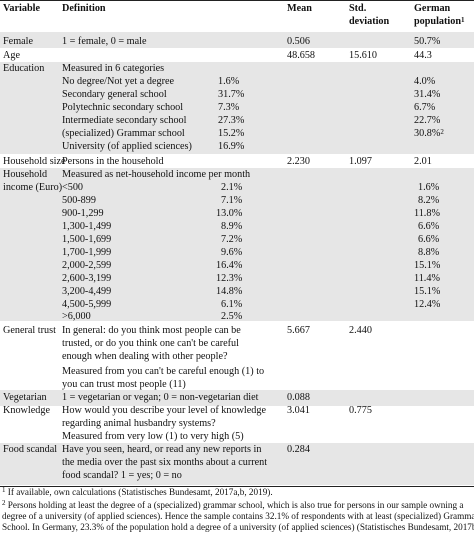 This screenshot has width=474, height=535. Describe the element at coordinates (25, 174) in the screenshot. I see `income-variable-line1: Household` at that location.